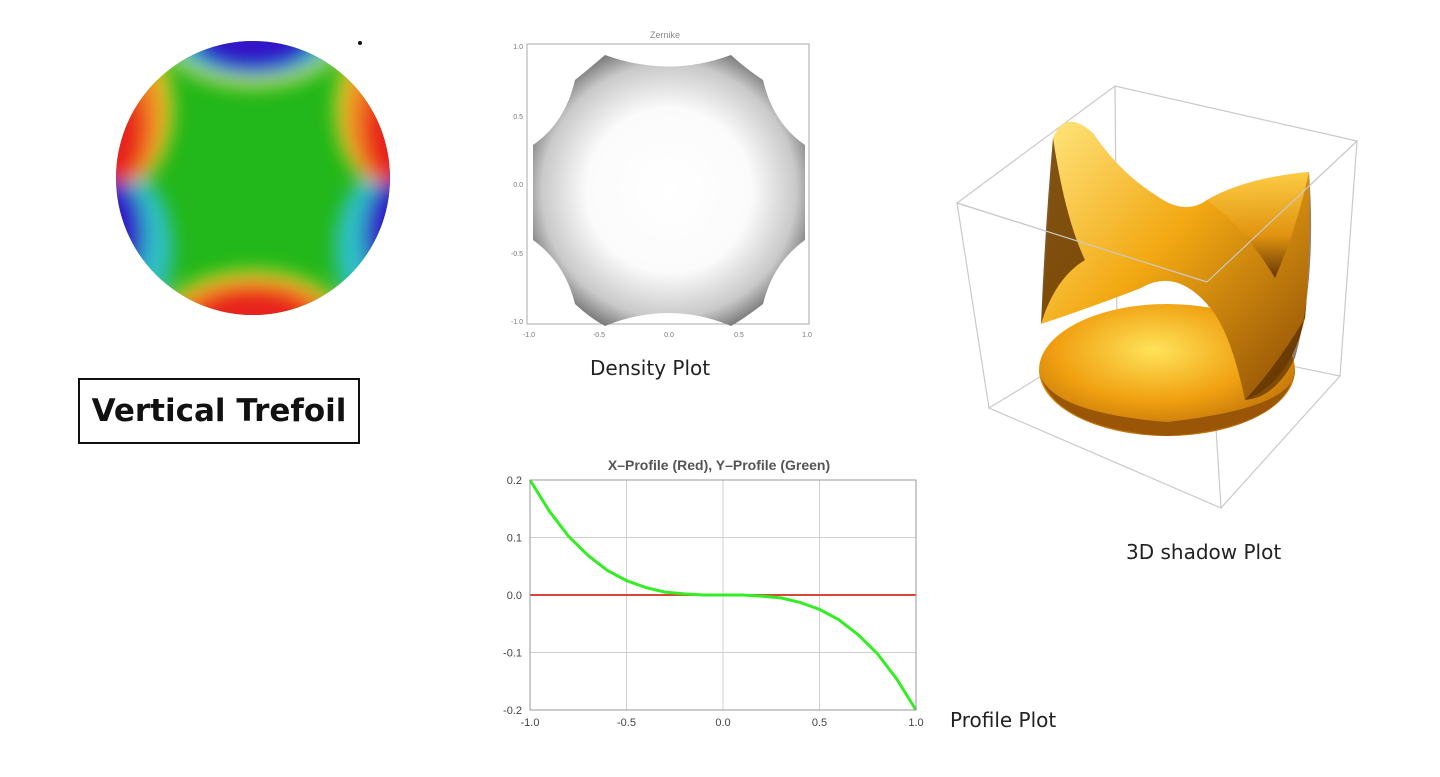 The image size is (1440, 777). What do you see at coordinates (517, 254) in the screenshot?
I see `density-ytick: -0.5` at bounding box center [517, 254].